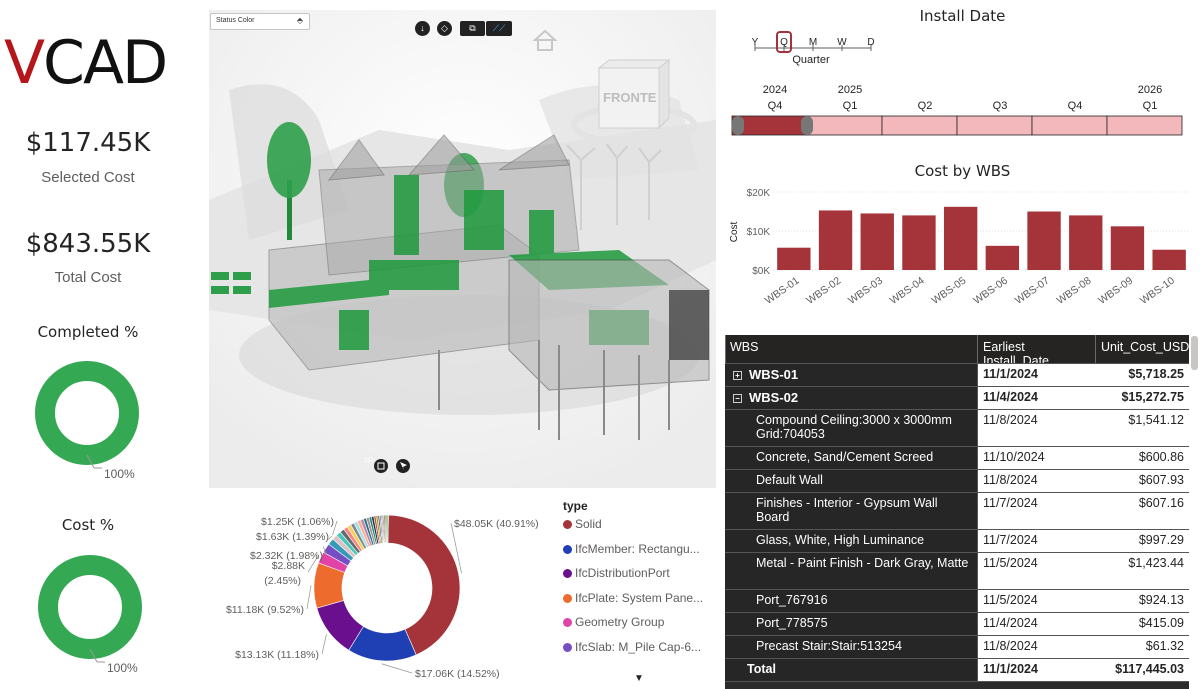  Describe the element at coordinates (734, 231) in the screenshot. I see `bar-y-label: Cost` at that location.